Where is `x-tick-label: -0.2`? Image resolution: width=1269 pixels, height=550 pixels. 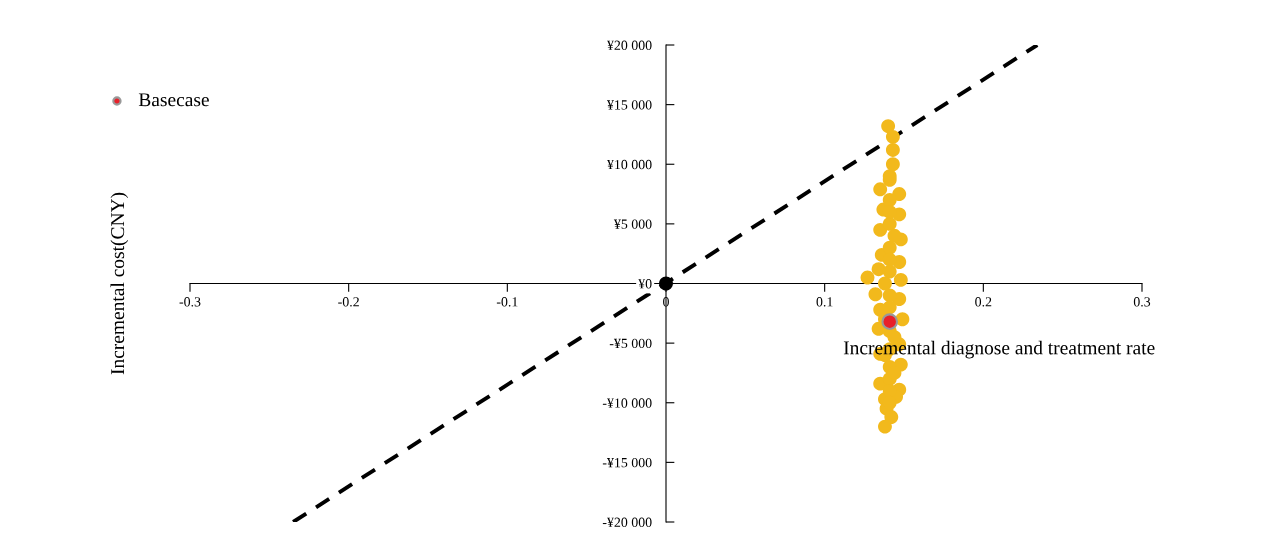
x-tick-label: -0.2 is located at coordinates (348, 302).